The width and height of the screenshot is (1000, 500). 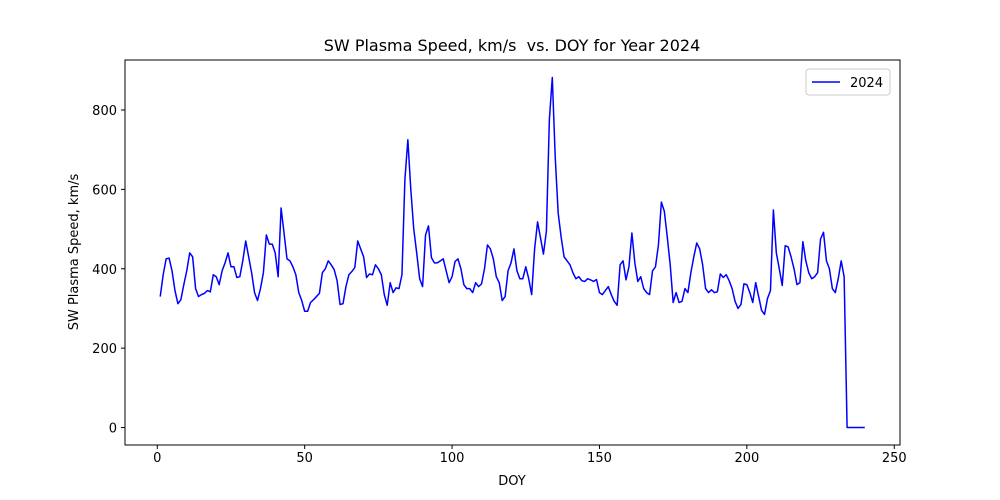 What do you see at coordinates (894, 458) in the screenshot?
I see `x-tick-label: 250` at bounding box center [894, 458].